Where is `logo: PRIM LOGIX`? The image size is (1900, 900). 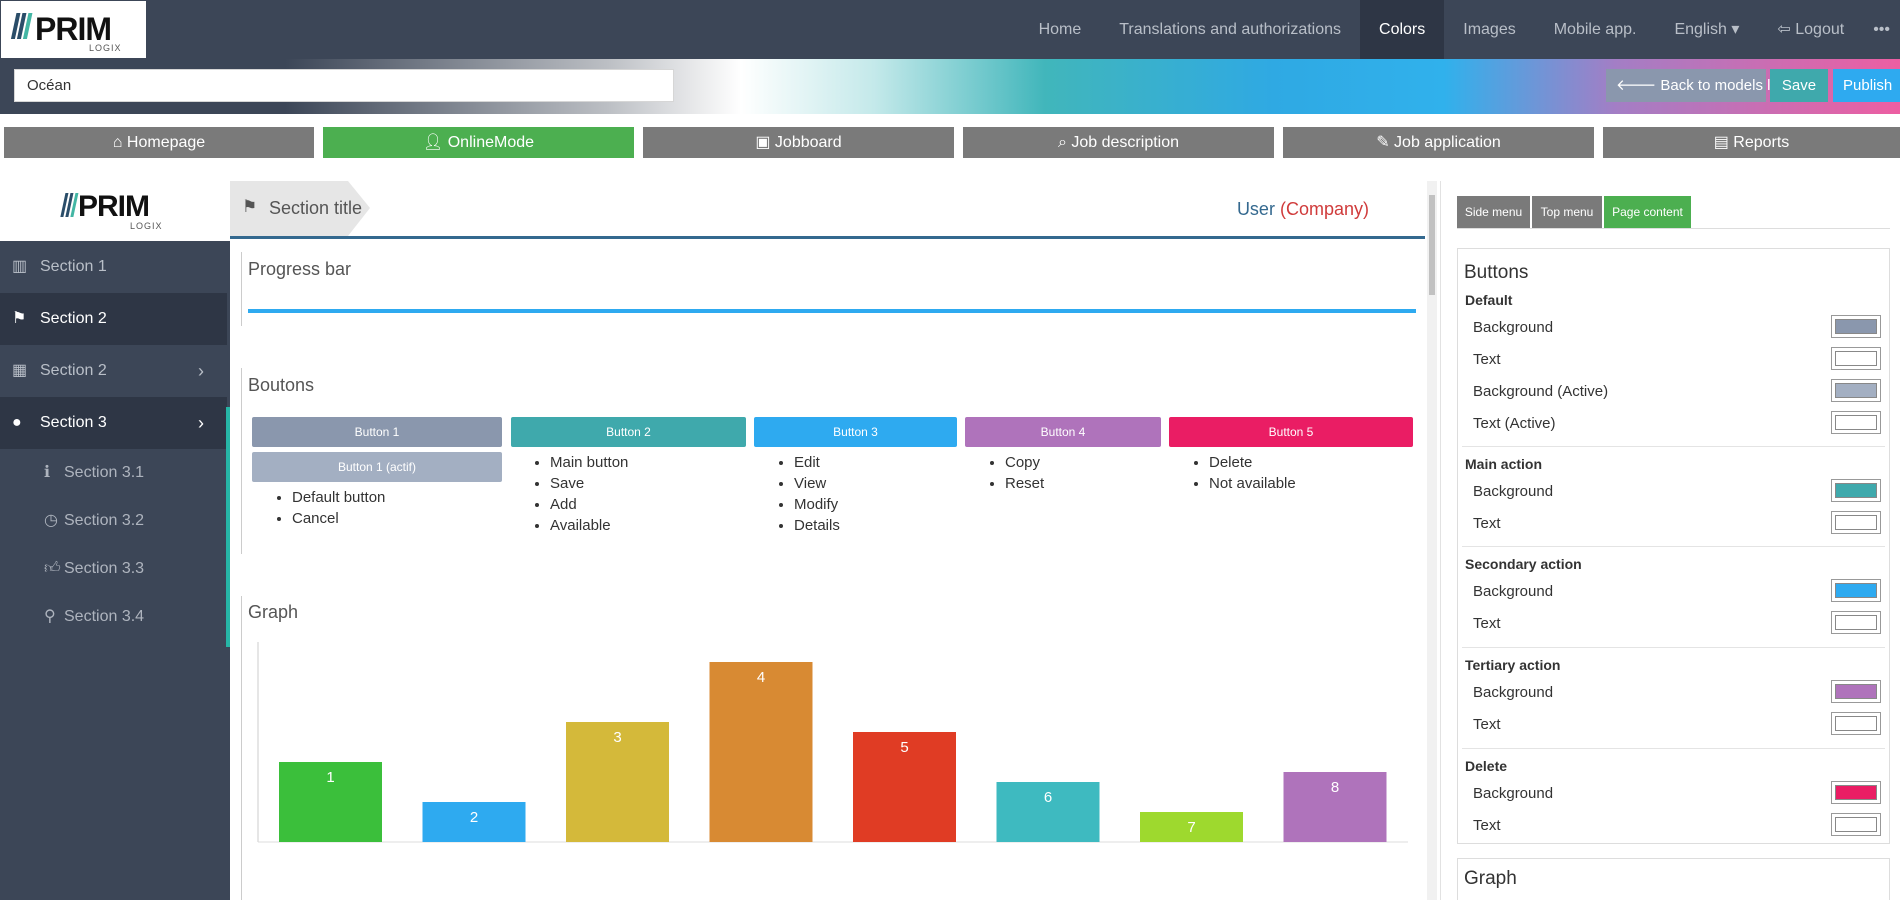 logo: PRIM LOGIX is located at coordinates (73, 29).